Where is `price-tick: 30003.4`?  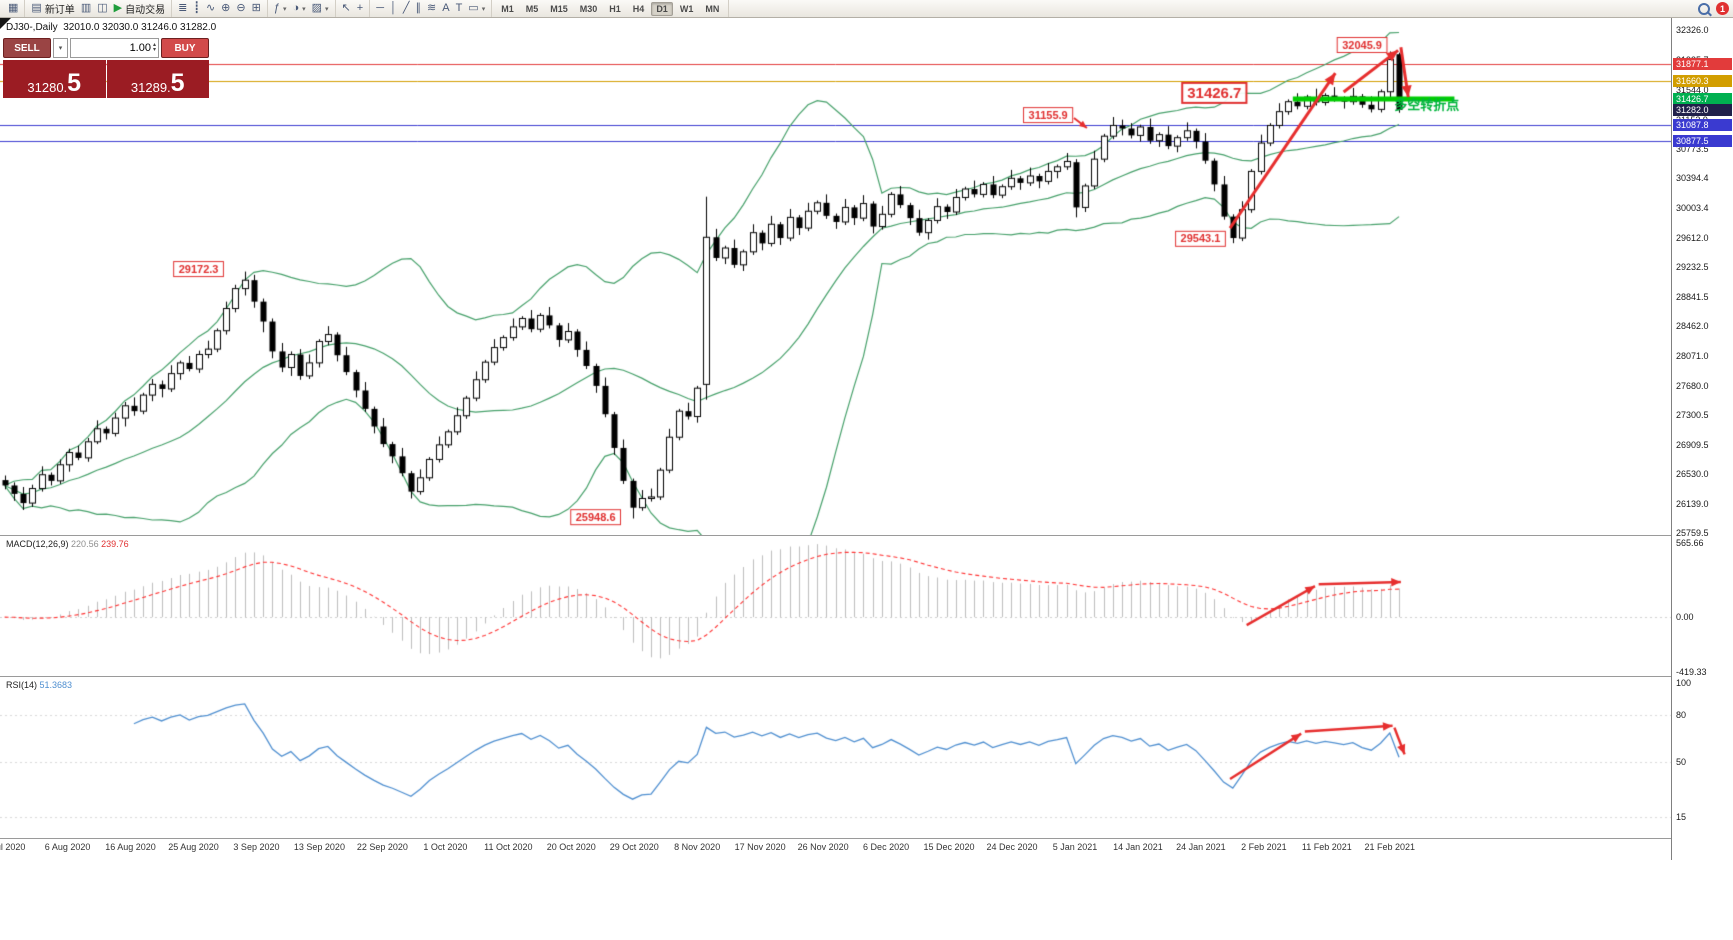
price-tick: 30003.4 is located at coordinates (1692, 207).